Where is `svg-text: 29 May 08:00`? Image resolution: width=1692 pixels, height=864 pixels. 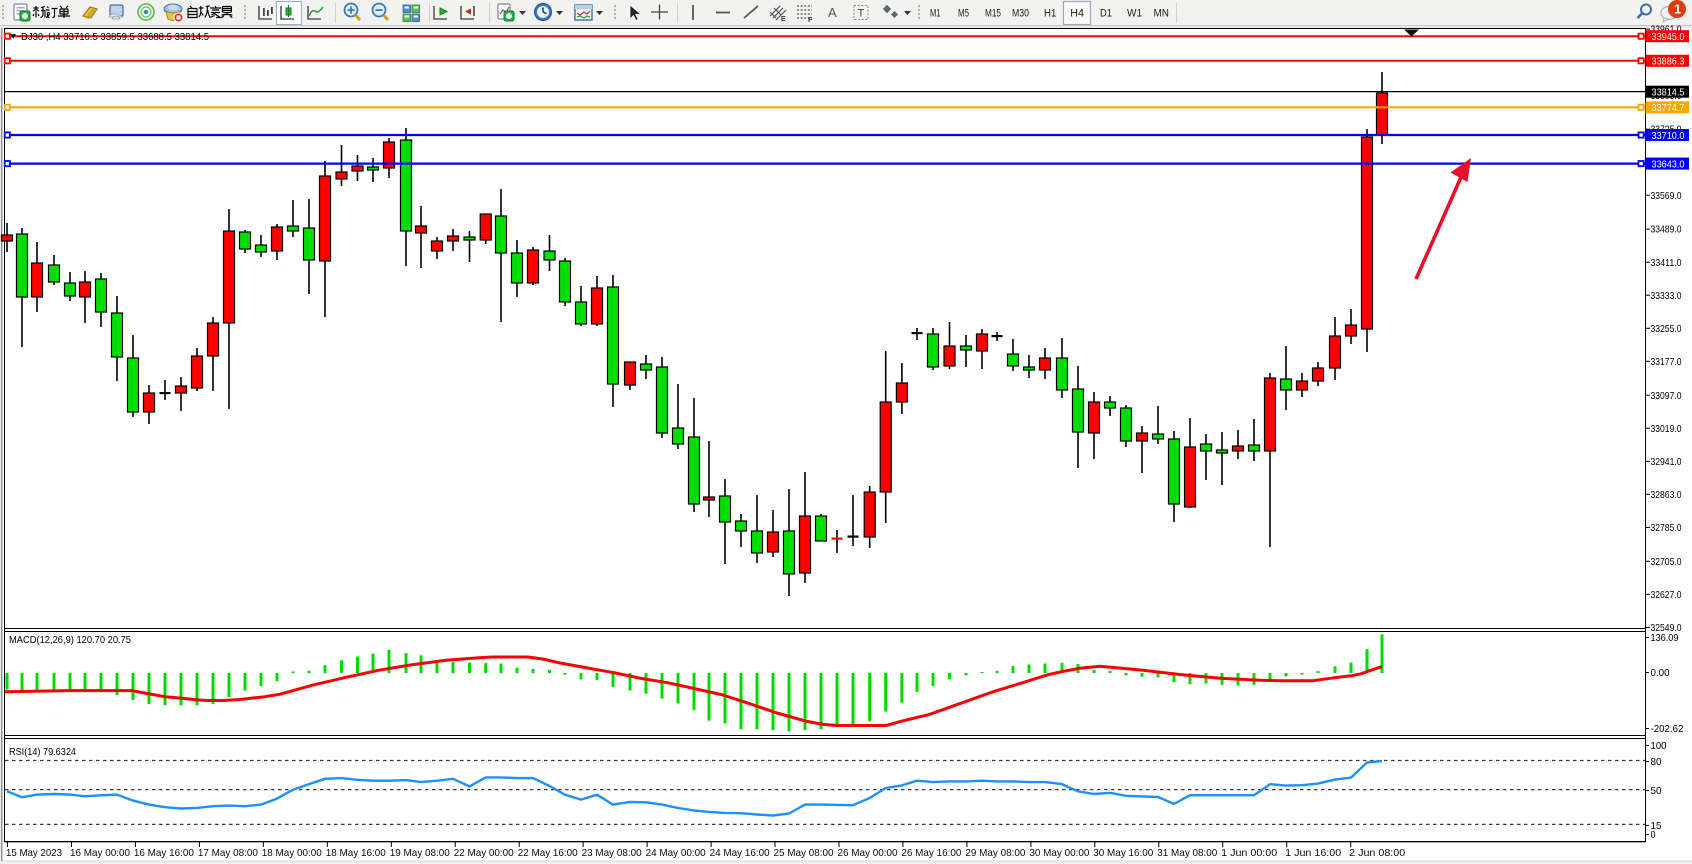 svg-text: 29 May 08:00 is located at coordinates (995, 853).